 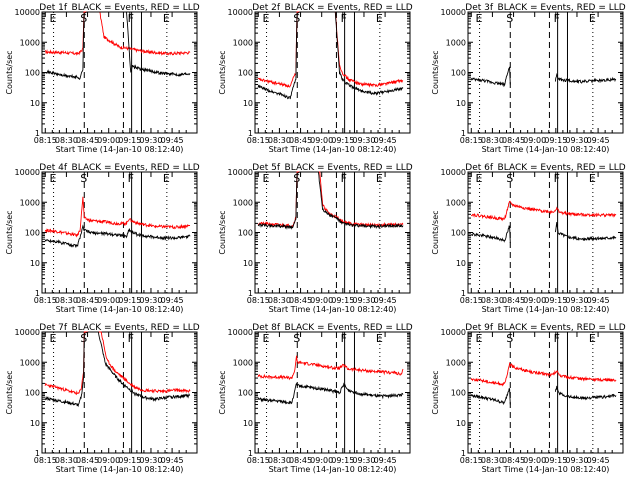 I want to click on panel-title: Det 7f_BLACK = Events, RED = LLD, so click(x=119, y=328).